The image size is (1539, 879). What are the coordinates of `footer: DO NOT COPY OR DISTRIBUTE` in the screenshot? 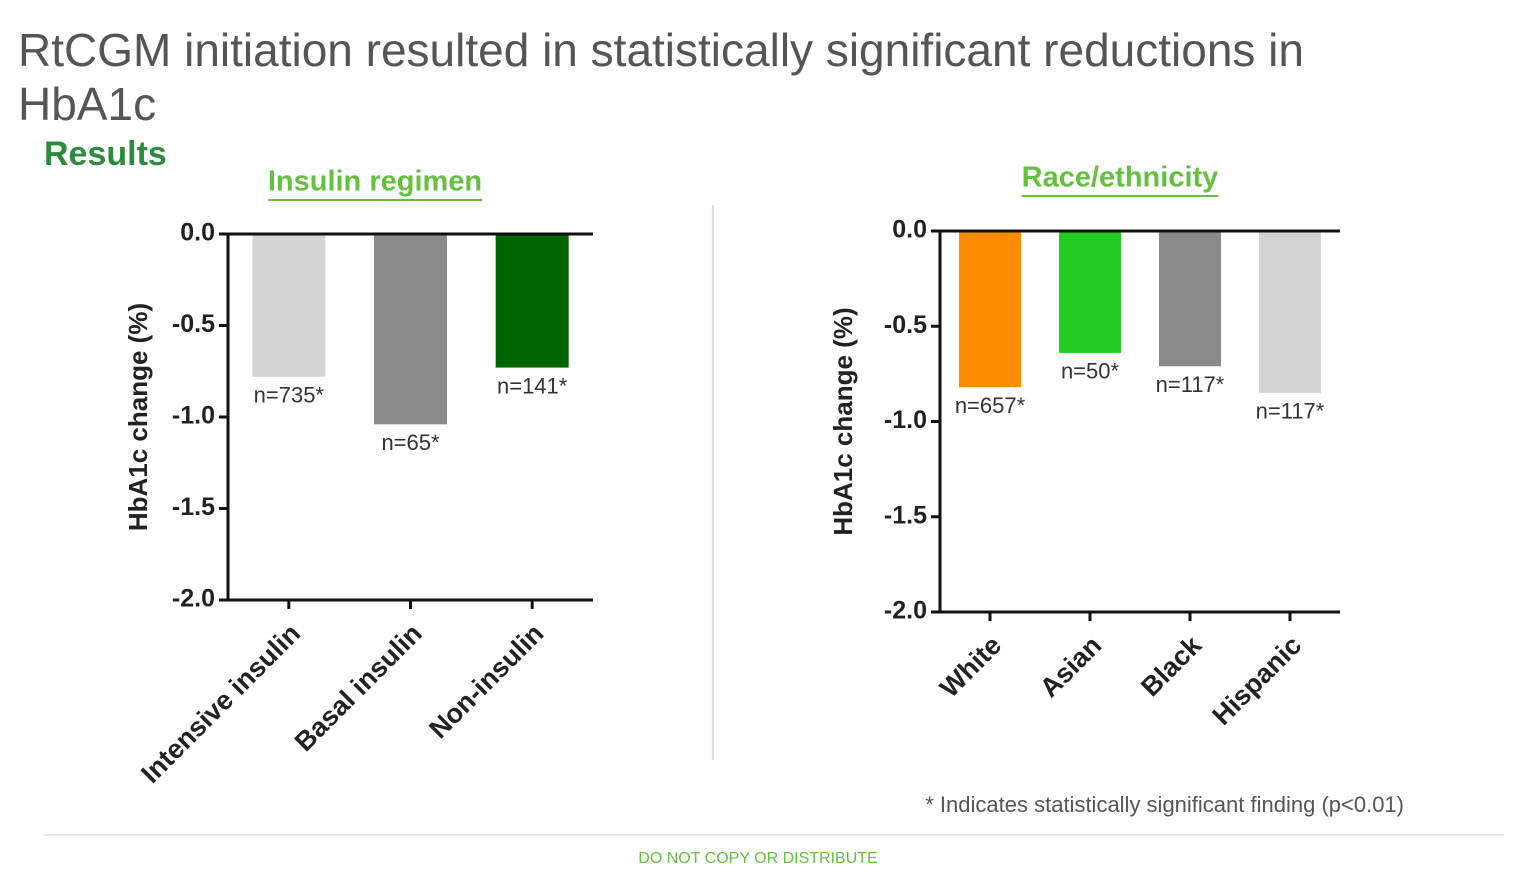 It's located at (757, 858).